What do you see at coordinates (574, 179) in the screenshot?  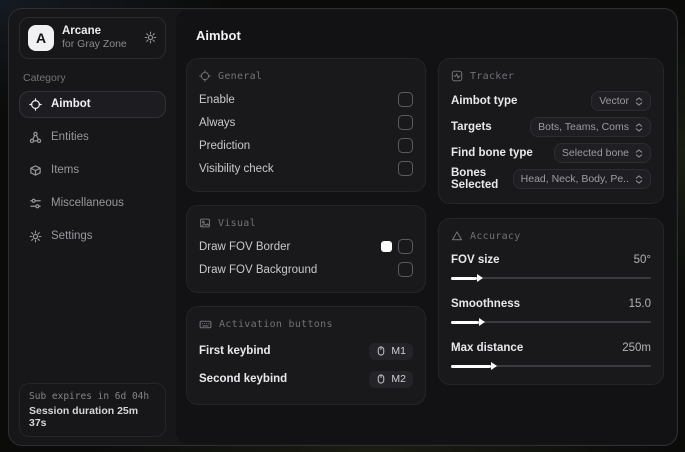 I see `select-value: Head, Neck, Body, Pe..` at bounding box center [574, 179].